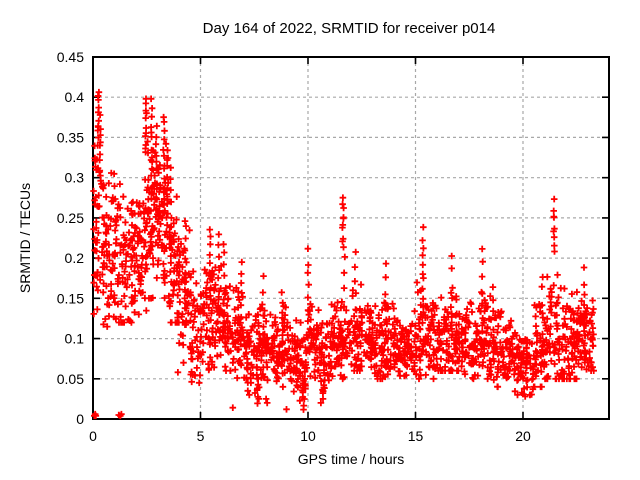 Image resolution: width=640 pixels, height=480 pixels. I want to click on y-tick-label: 0.1, so click(75, 339).